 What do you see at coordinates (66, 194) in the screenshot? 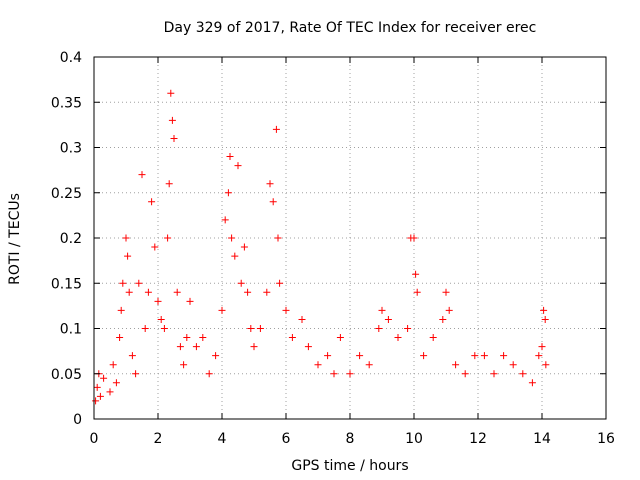
I see `y-tick-label: 0.25` at bounding box center [66, 194].